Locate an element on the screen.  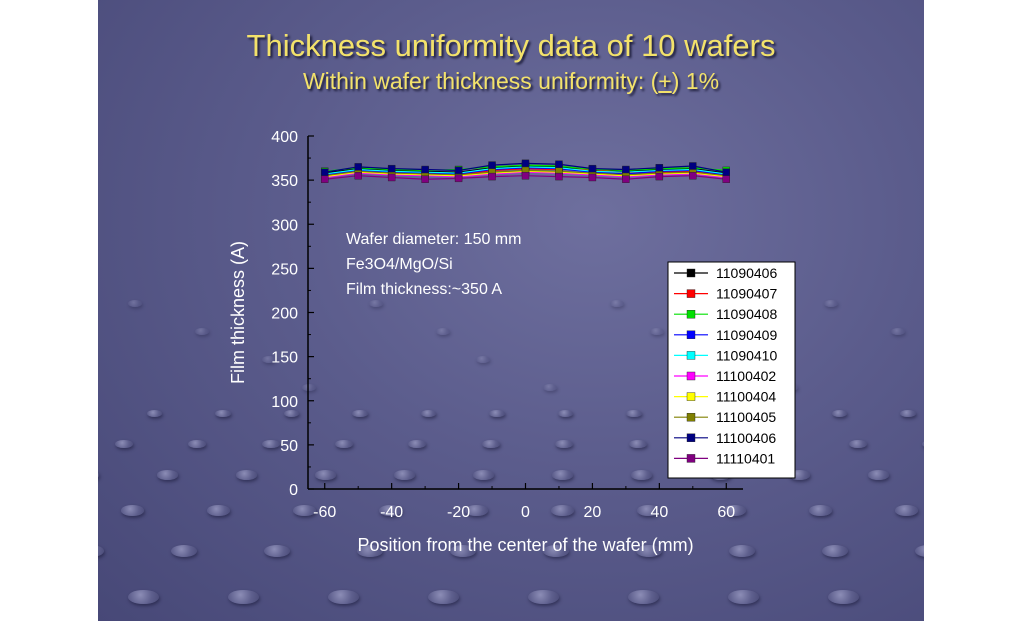
y-tick-label: 200 is located at coordinates (284, 314).